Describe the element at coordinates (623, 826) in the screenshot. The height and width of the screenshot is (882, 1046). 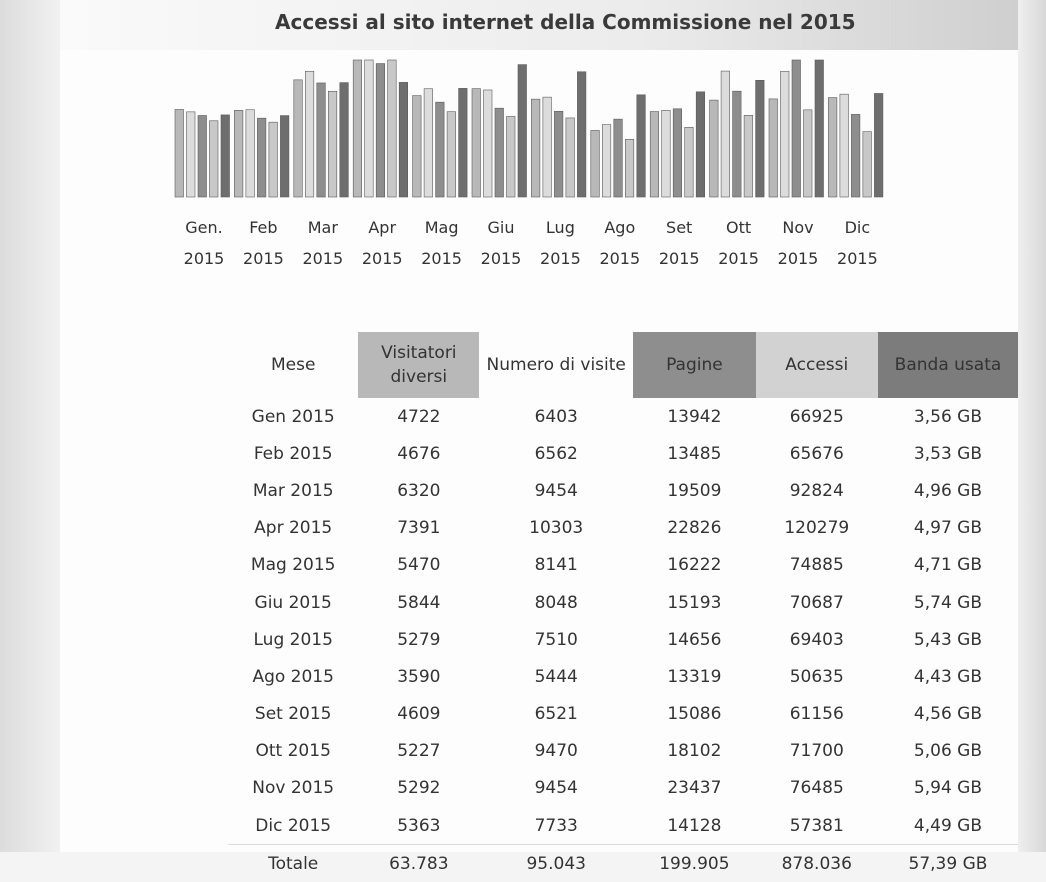
I see `table-row: Dic 2015 5363 7733 14128 57381 4,49 GB` at that location.